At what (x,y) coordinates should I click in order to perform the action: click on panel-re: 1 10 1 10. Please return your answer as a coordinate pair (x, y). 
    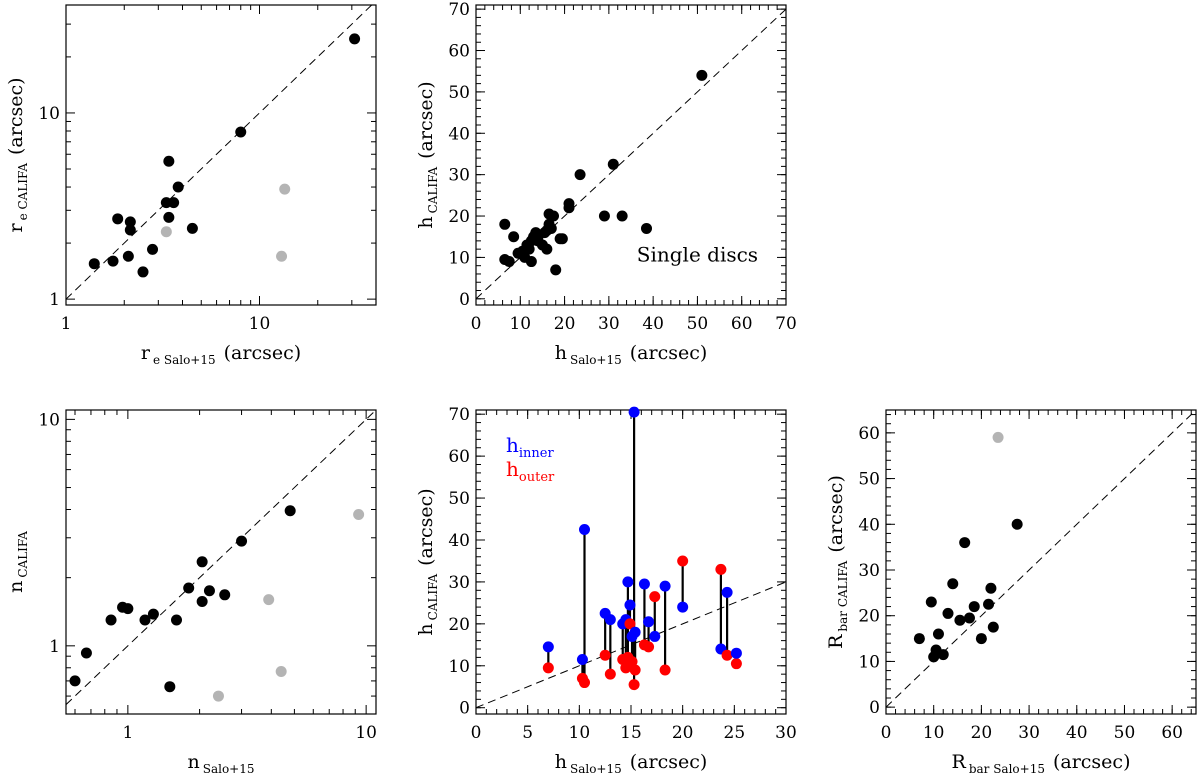
    Looking at the image, I should click on (207, 169).